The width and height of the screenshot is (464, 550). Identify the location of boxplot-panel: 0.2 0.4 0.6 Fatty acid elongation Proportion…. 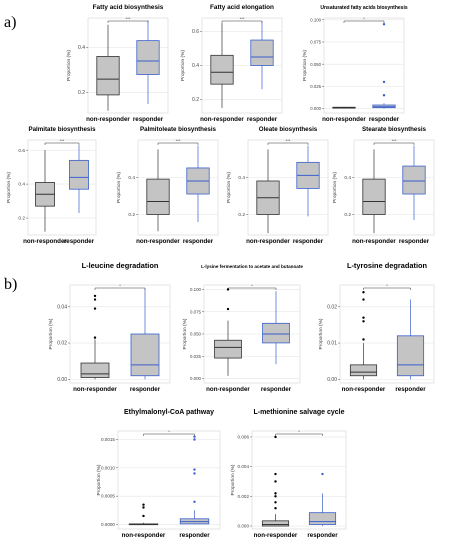
(231, 63).